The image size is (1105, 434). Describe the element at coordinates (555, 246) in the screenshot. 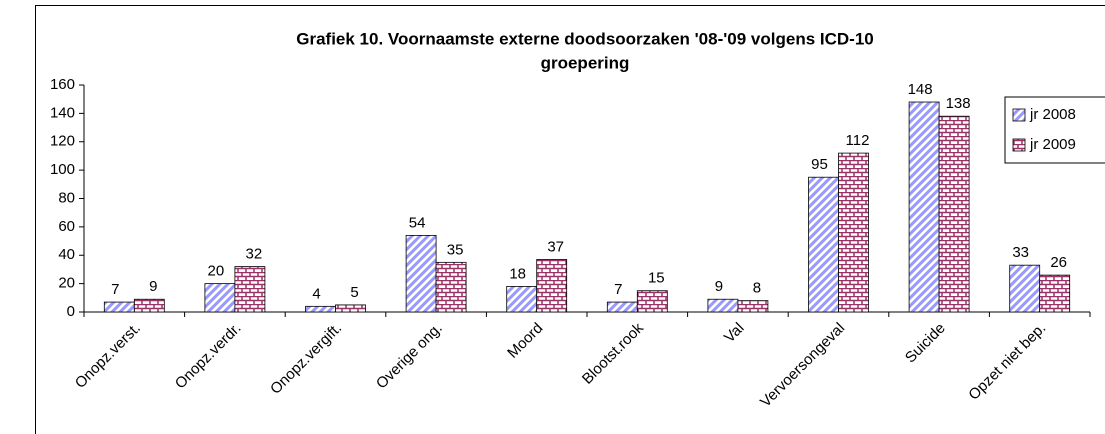

I see `value-label: 37` at that location.